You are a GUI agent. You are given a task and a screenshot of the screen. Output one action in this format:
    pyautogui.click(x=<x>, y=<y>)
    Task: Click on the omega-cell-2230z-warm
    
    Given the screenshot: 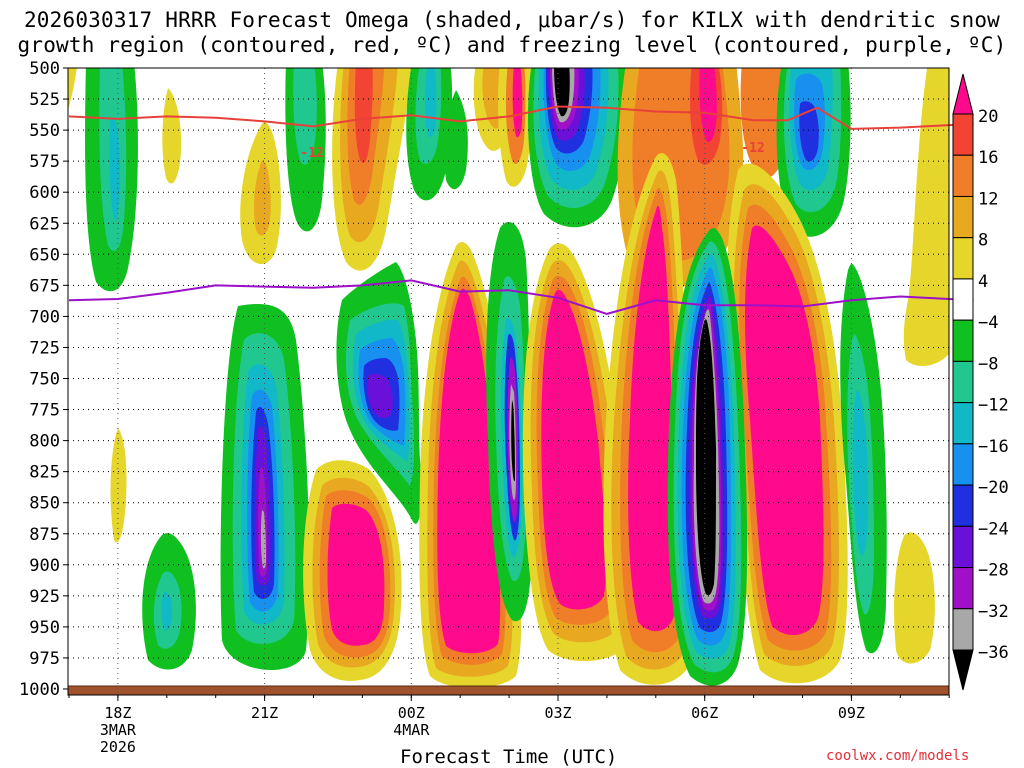 What is the action you would take?
    pyautogui.click(x=352, y=570)
    